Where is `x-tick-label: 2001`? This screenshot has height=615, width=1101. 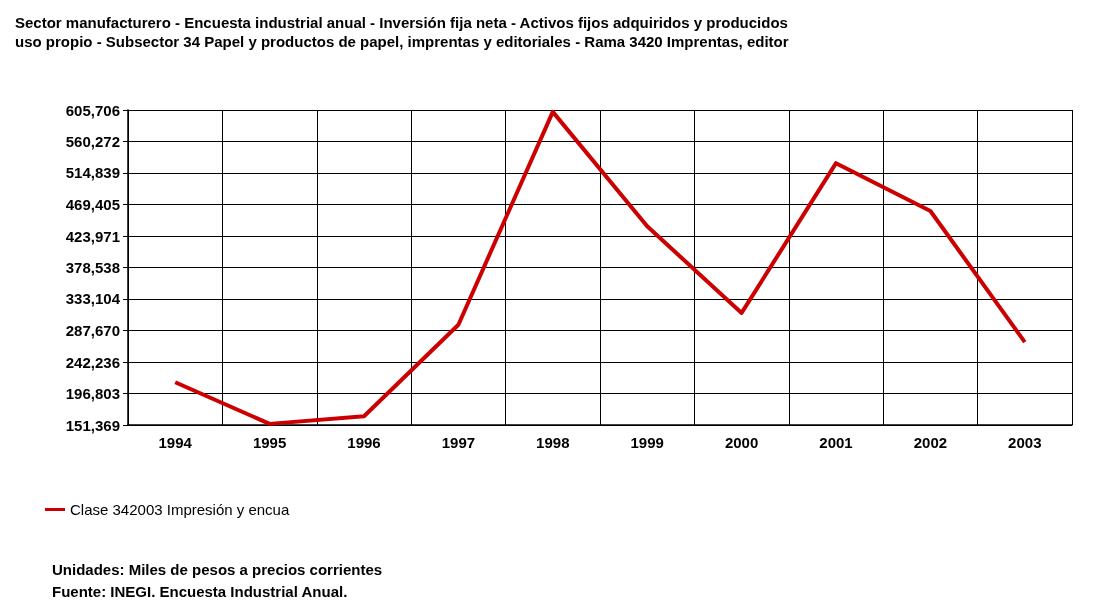 x-tick-label: 2001 is located at coordinates (836, 442).